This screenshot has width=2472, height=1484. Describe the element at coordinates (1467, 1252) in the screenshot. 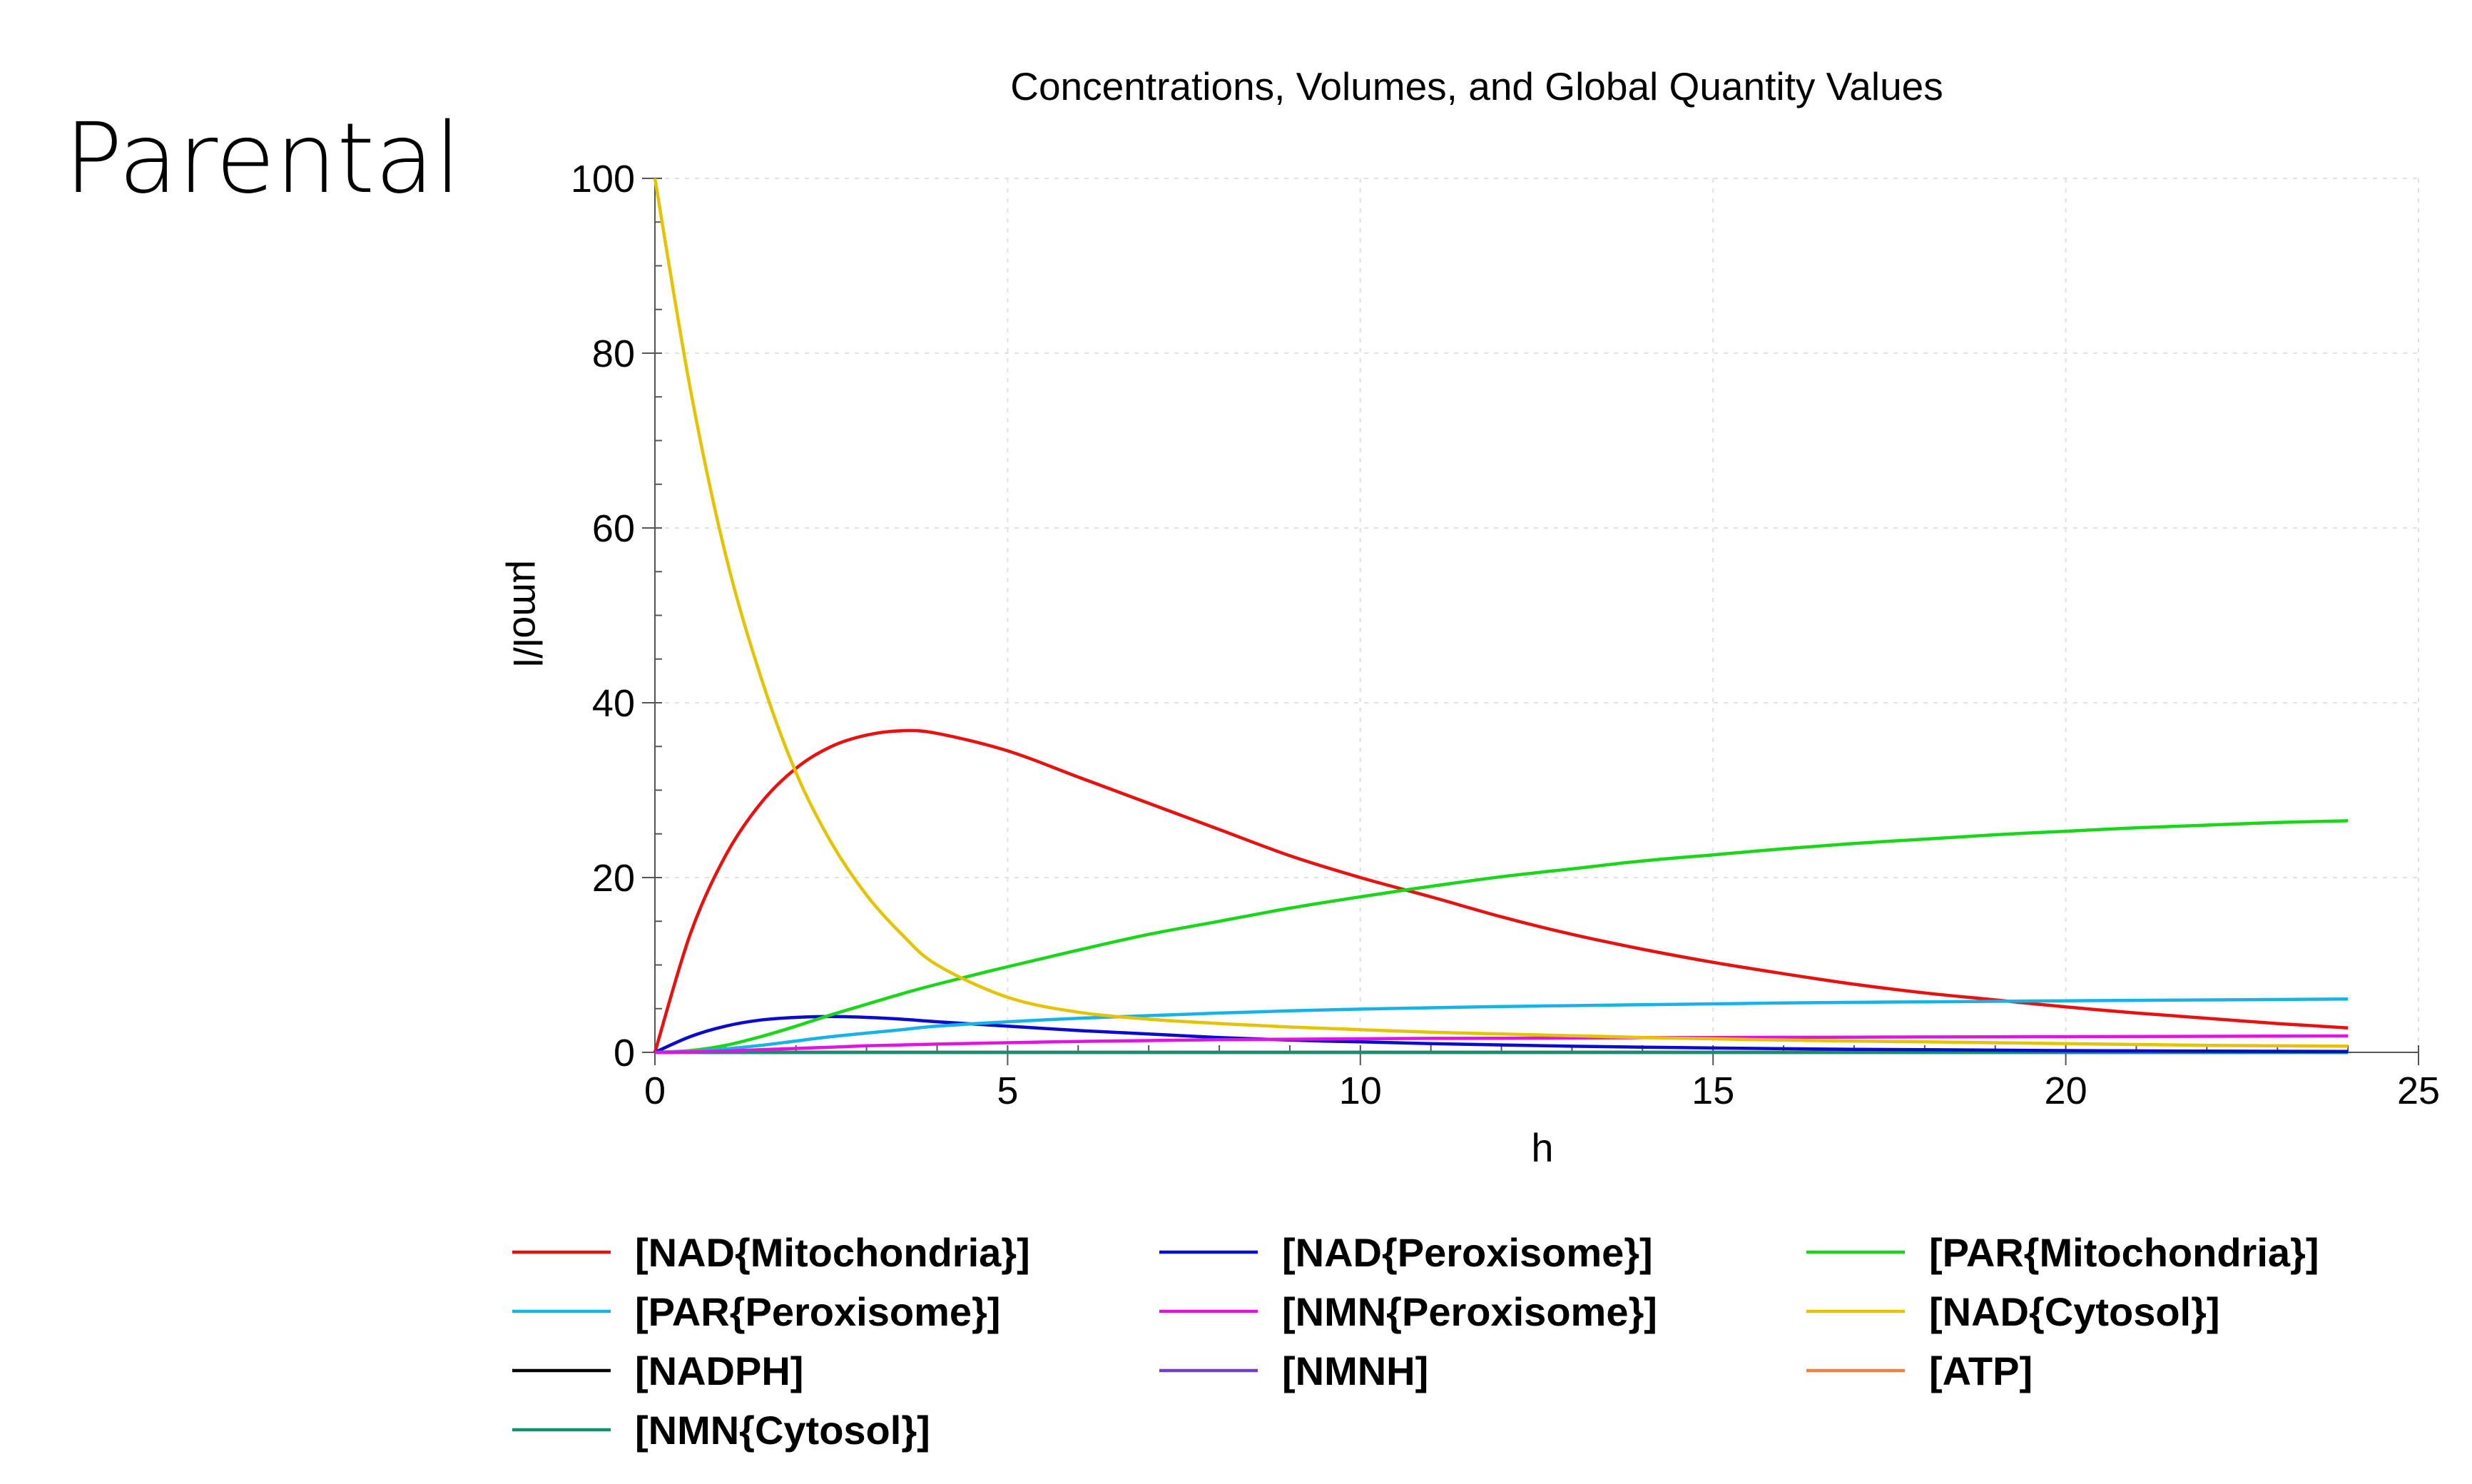

I see `legend-label: [NAD{Peroxisome}]` at that location.